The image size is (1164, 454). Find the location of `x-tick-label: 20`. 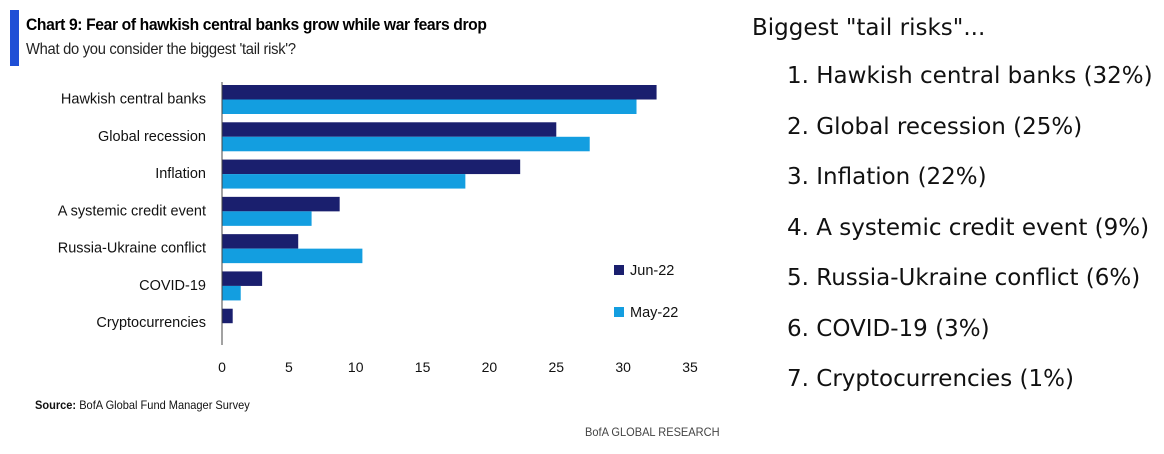

x-tick-label: 20 is located at coordinates (490, 367).